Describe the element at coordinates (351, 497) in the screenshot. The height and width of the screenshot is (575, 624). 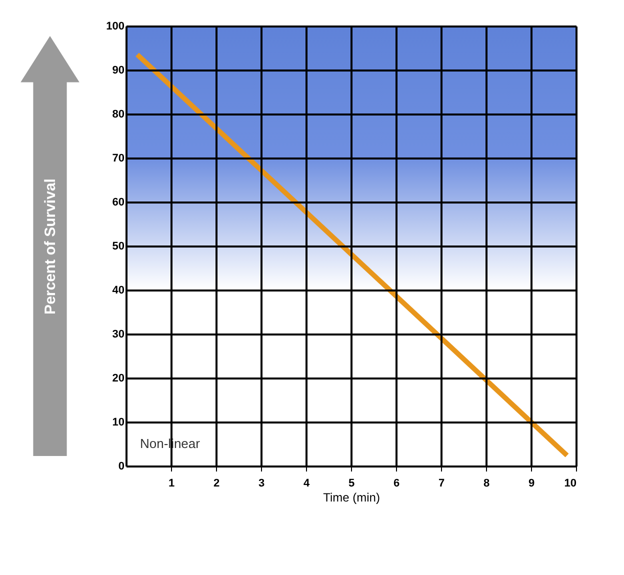
I see `x-axis-title: Time (min)` at that location.